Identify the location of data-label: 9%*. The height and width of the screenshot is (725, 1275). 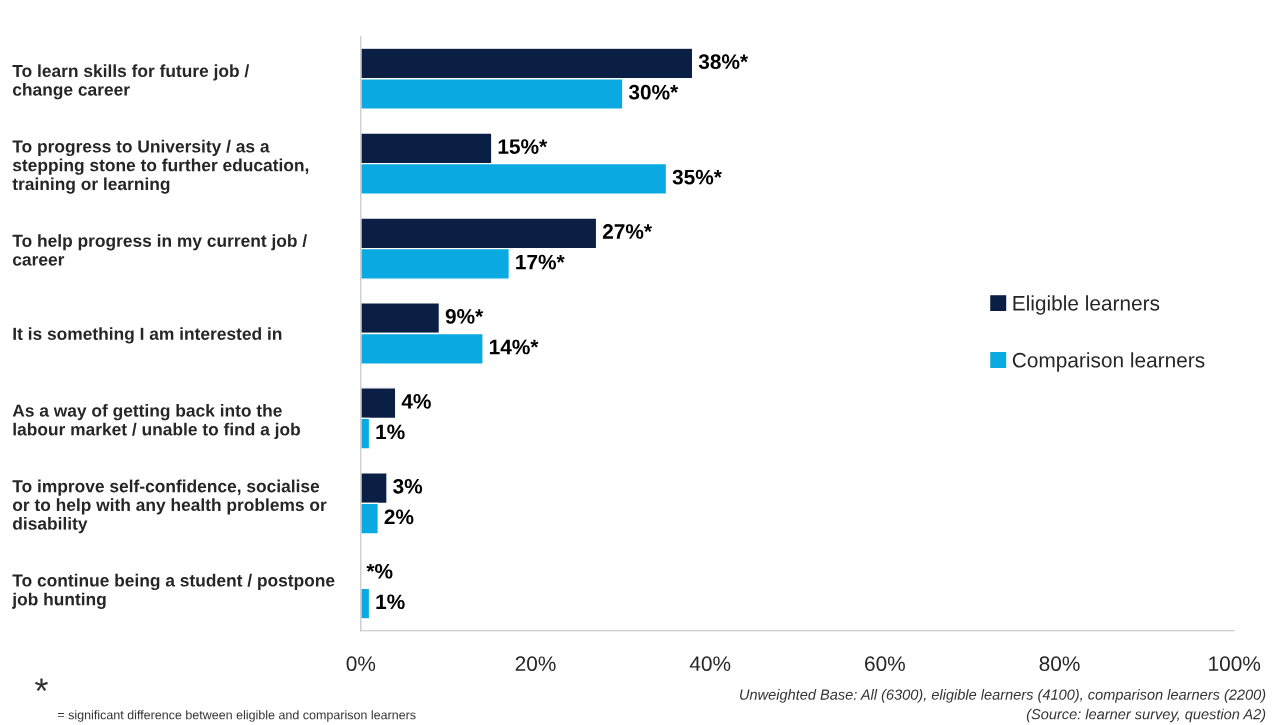
(464, 316).